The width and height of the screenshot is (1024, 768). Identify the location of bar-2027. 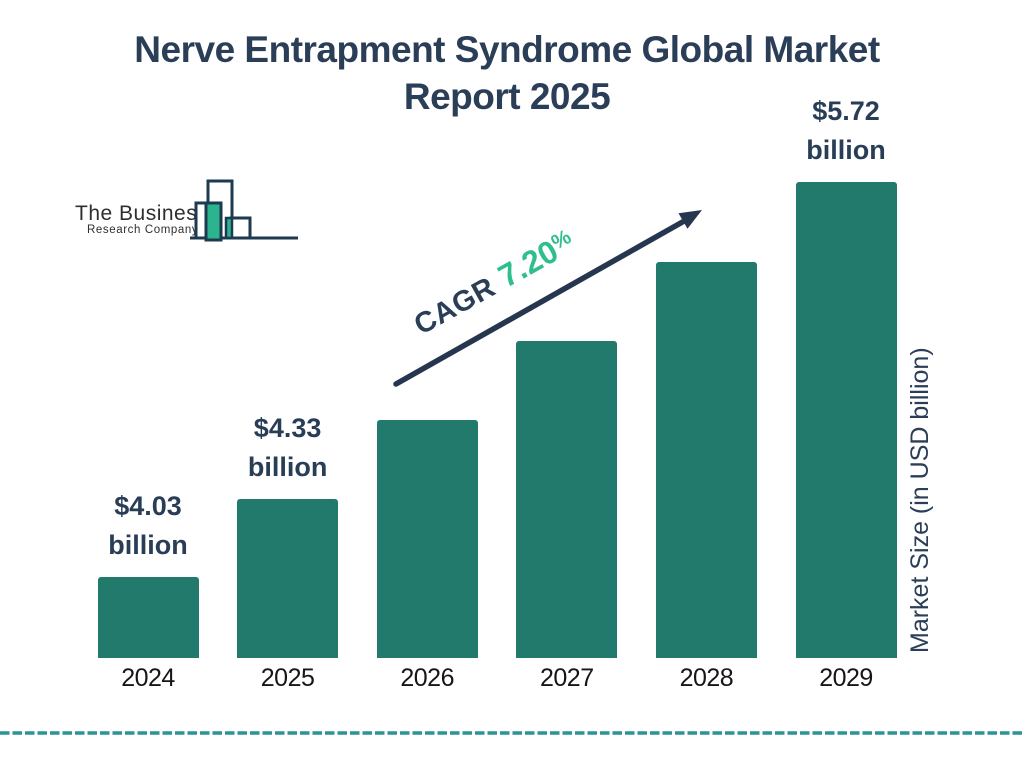
(567, 499).